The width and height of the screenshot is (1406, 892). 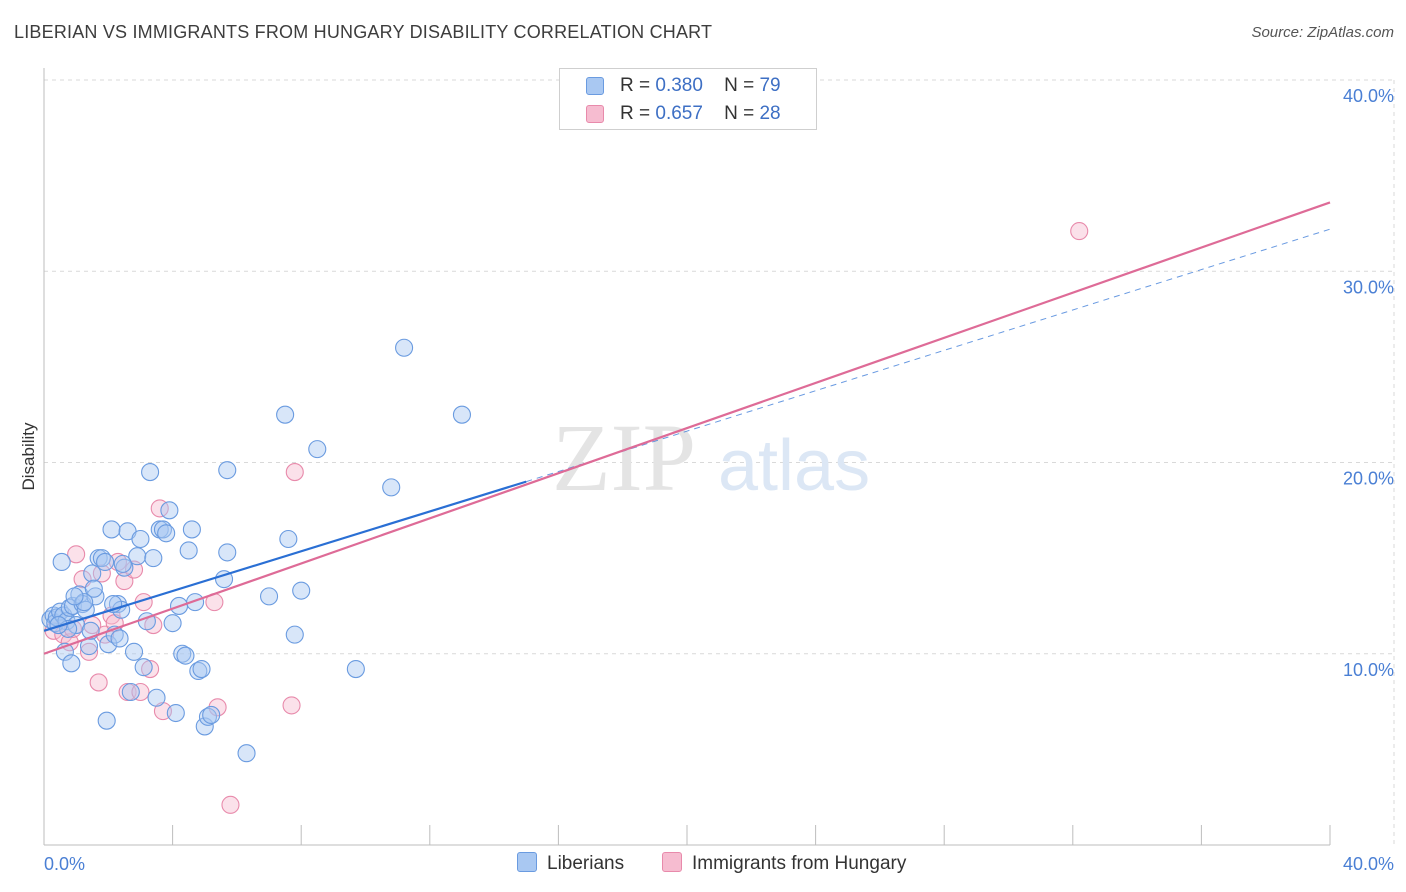 I want to click on y-tick-label: 10.0%, so click(x=1368, y=670).